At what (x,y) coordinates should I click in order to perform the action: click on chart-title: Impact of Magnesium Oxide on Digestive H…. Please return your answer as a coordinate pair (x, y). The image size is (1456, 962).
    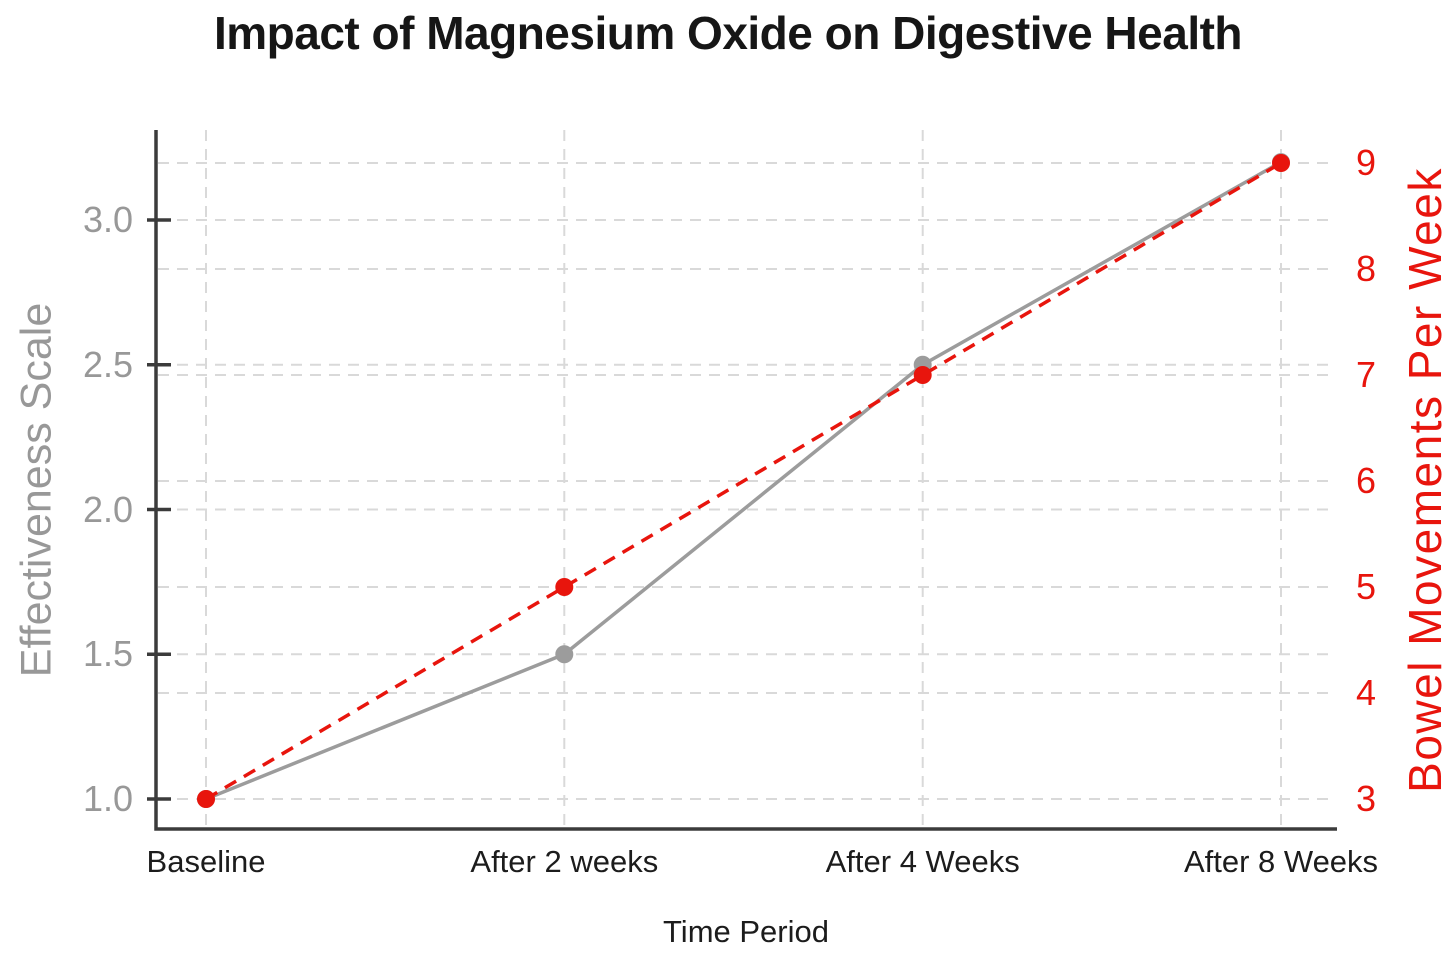
    Looking at the image, I should click on (728, 33).